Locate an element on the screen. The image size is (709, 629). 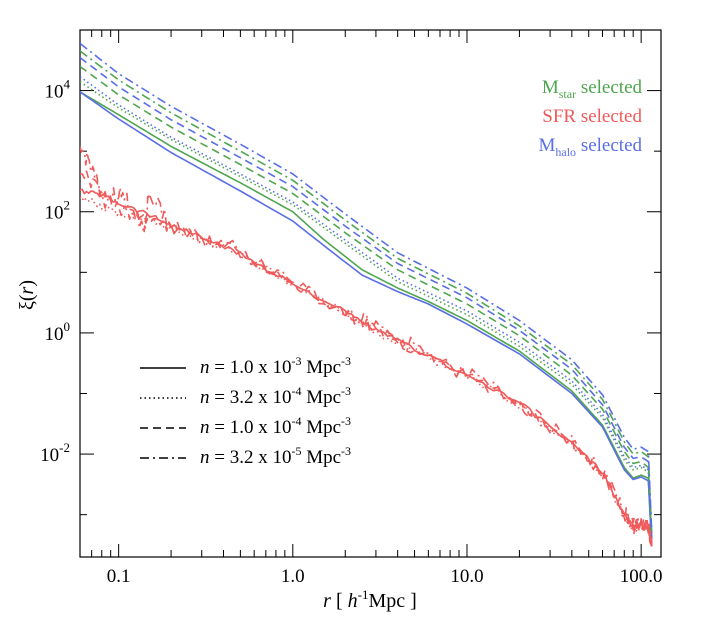
selection-legend-entry: Mhalo selected is located at coordinates (590, 147).